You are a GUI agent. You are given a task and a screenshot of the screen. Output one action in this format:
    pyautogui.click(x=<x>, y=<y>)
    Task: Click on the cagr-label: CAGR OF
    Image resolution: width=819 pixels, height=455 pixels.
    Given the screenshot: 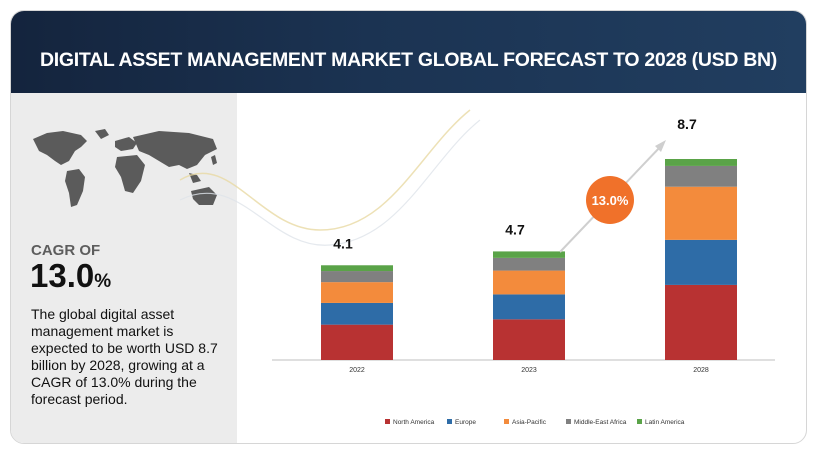 What is the action you would take?
    pyautogui.click(x=66, y=250)
    